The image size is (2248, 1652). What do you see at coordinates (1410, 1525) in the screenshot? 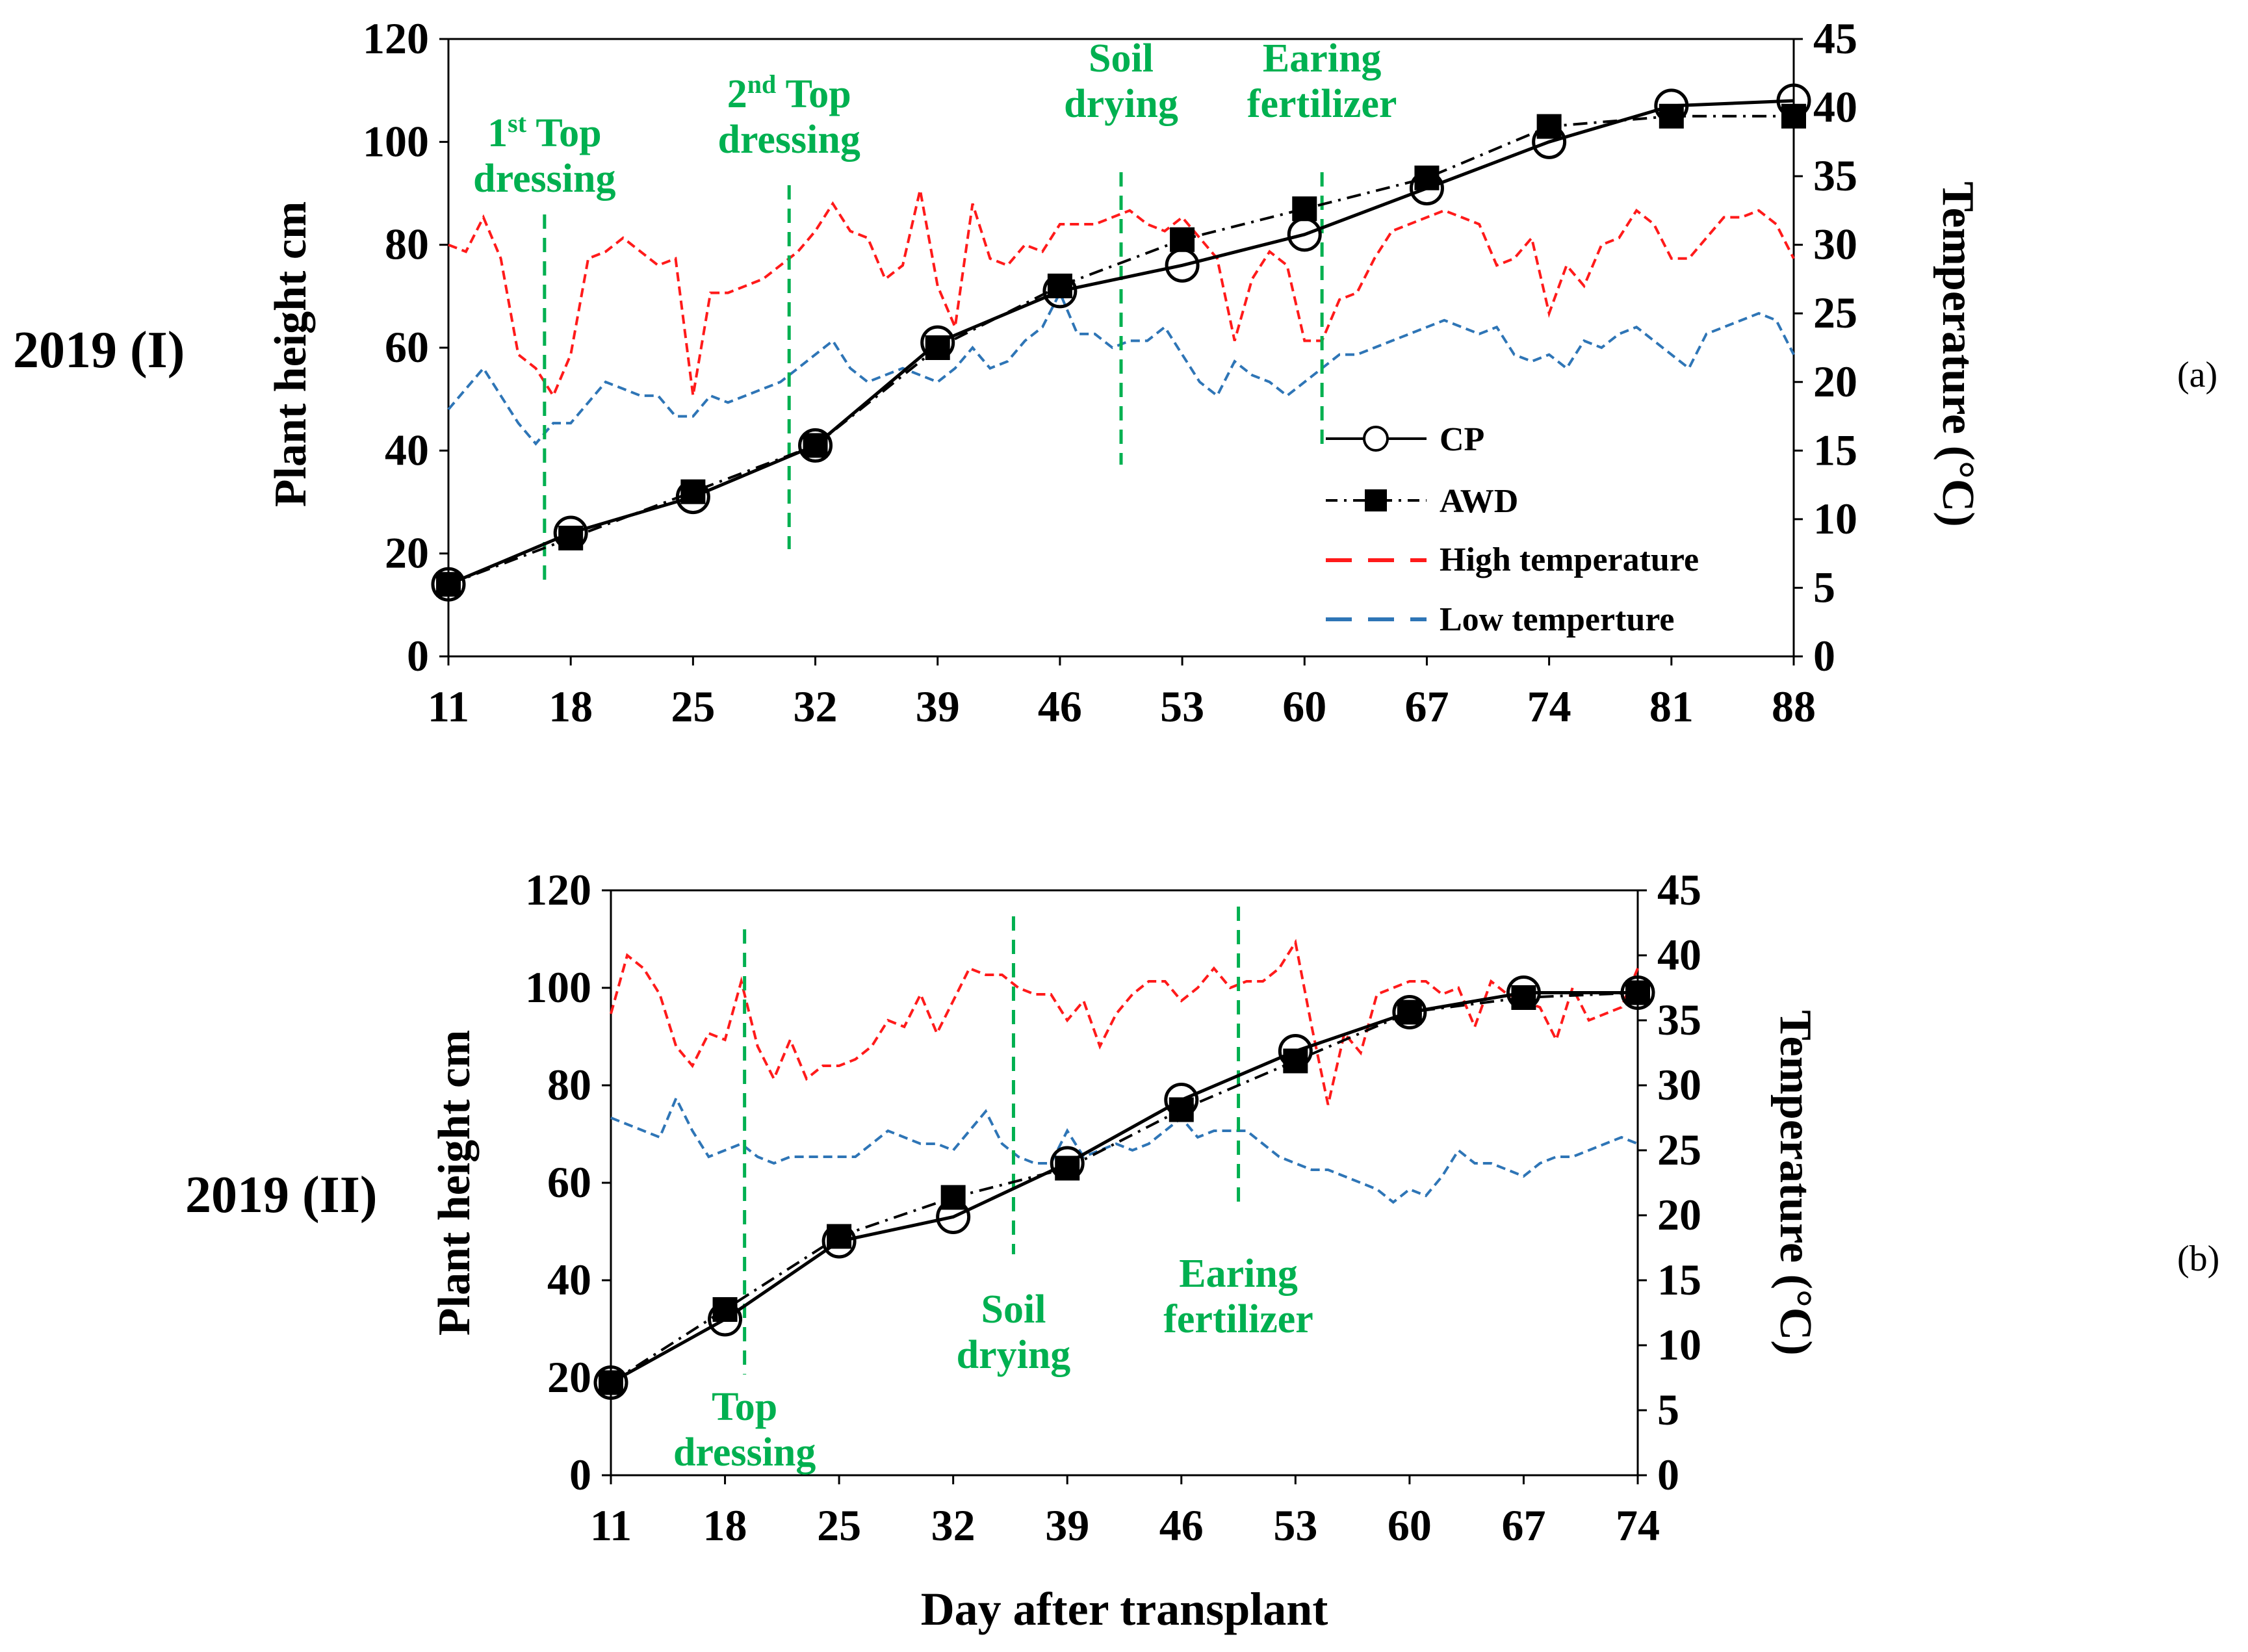
I see `xtick-label: 60` at bounding box center [1410, 1525].